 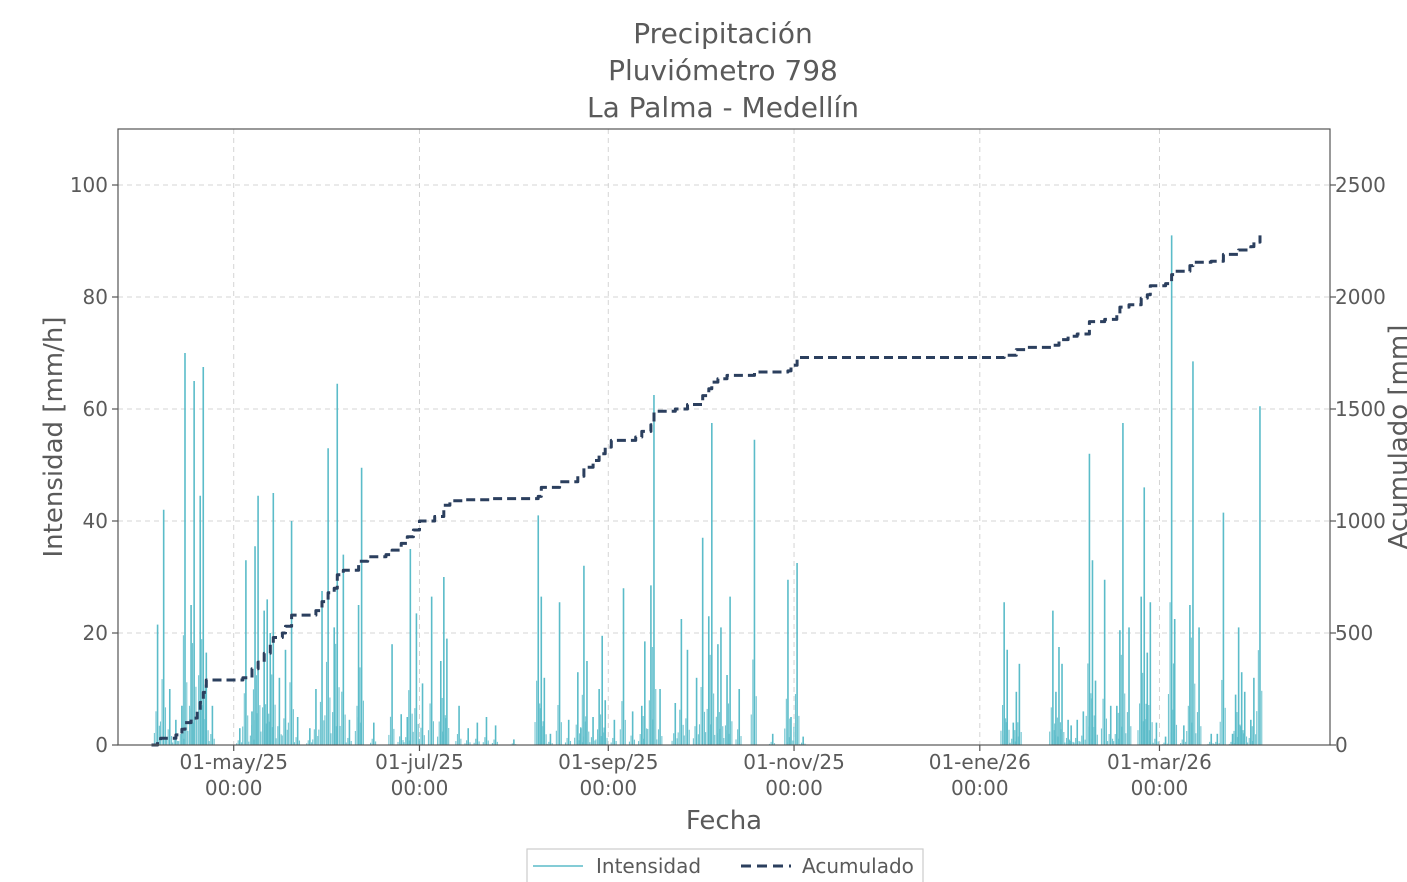 What do you see at coordinates (1360, 521) in the screenshot?
I see `y-tick-label-right: 1000` at bounding box center [1360, 521].